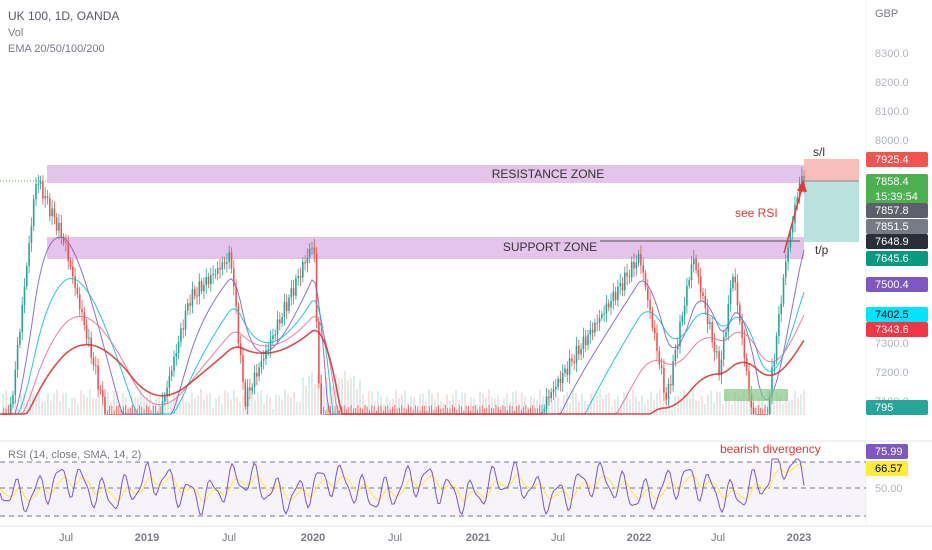 This screenshot has height=550, width=932. Describe the element at coordinates (425, 174) in the screenshot. I see `resistance-zone` at that location.